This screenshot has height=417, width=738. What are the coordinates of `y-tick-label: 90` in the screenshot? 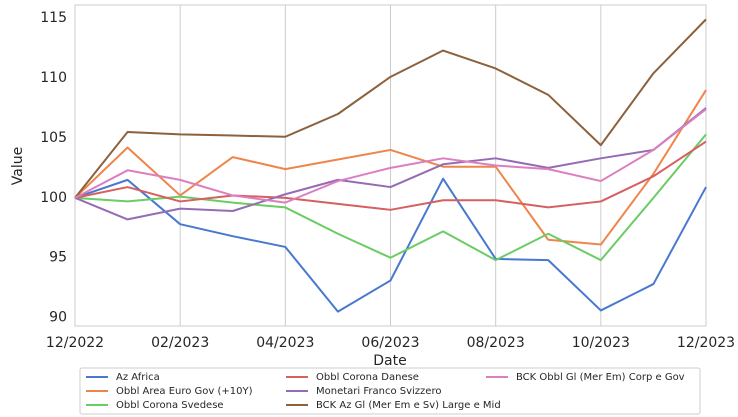 It's located at (58, 318).